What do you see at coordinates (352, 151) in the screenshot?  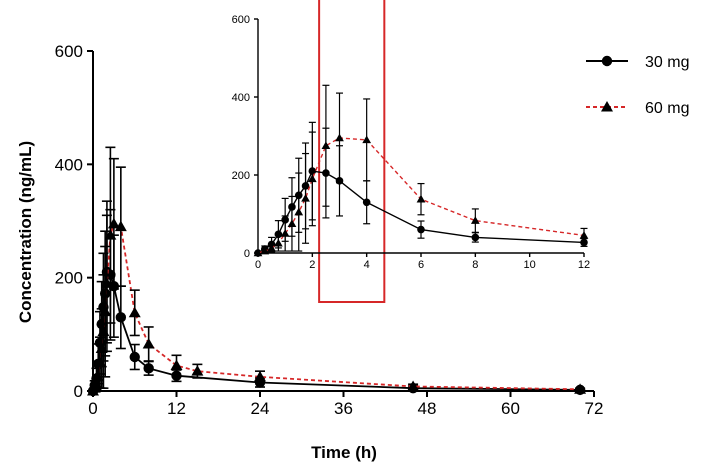 I see `highlight-box` at bounding box center [352, 151].